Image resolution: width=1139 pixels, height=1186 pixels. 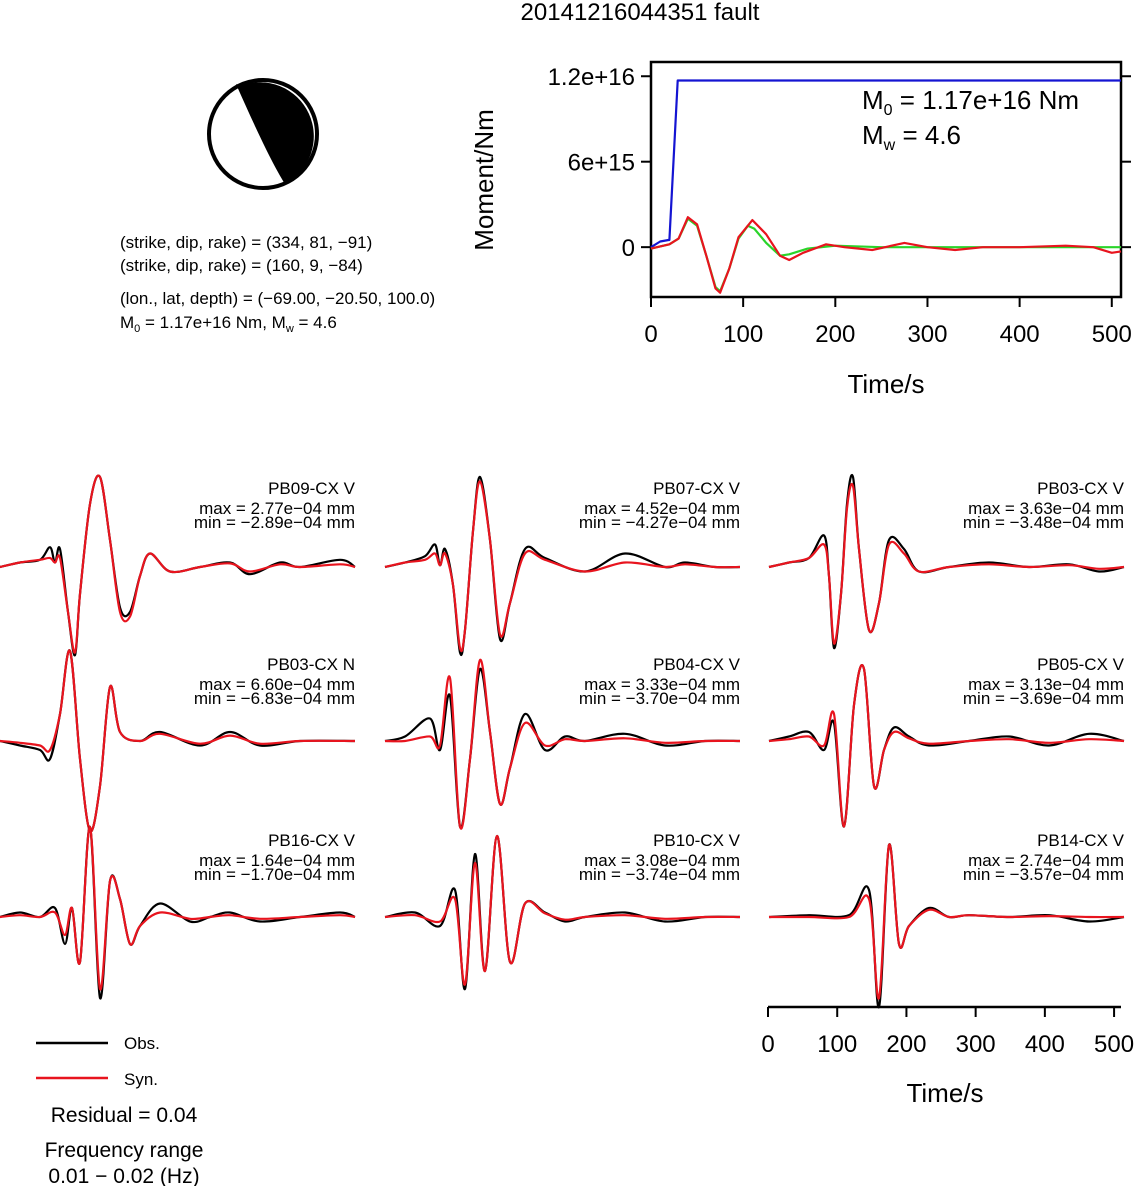 I want to click on moment-plot-frame, so click(x=886, y=179).